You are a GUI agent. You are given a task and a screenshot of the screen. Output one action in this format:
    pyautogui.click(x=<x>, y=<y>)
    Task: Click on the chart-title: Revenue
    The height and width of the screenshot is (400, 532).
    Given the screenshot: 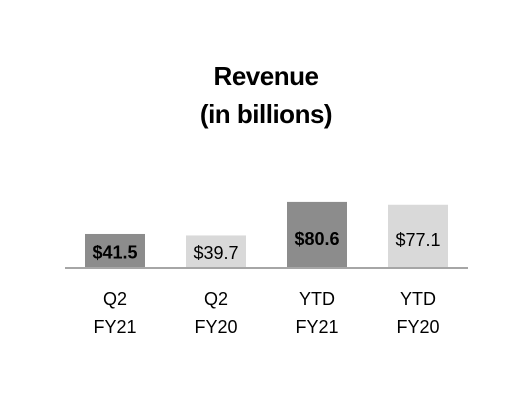 What is the action you would take?
    pyautogui.click(x=266, y=76)
    